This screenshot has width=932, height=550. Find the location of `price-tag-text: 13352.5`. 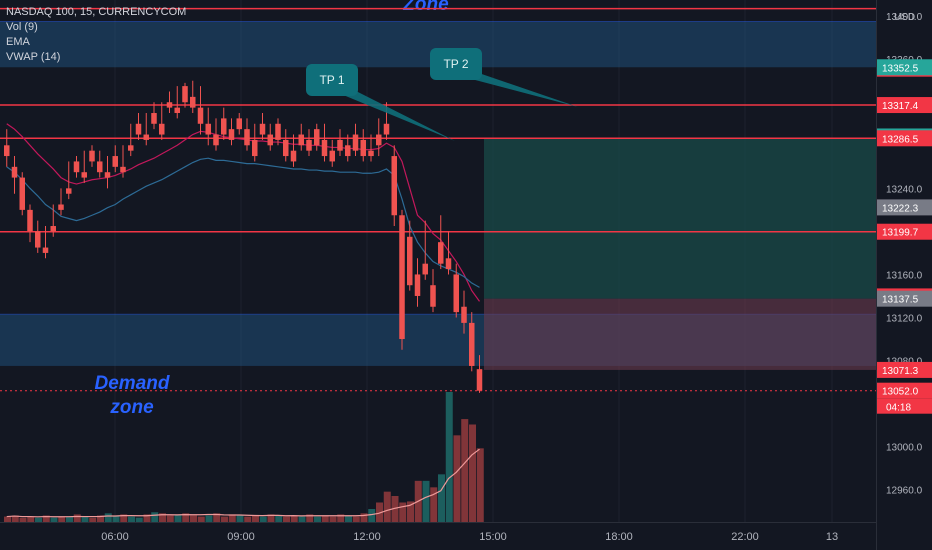

price-tag-text: 13352.5 is located at coordinates (900, 68).